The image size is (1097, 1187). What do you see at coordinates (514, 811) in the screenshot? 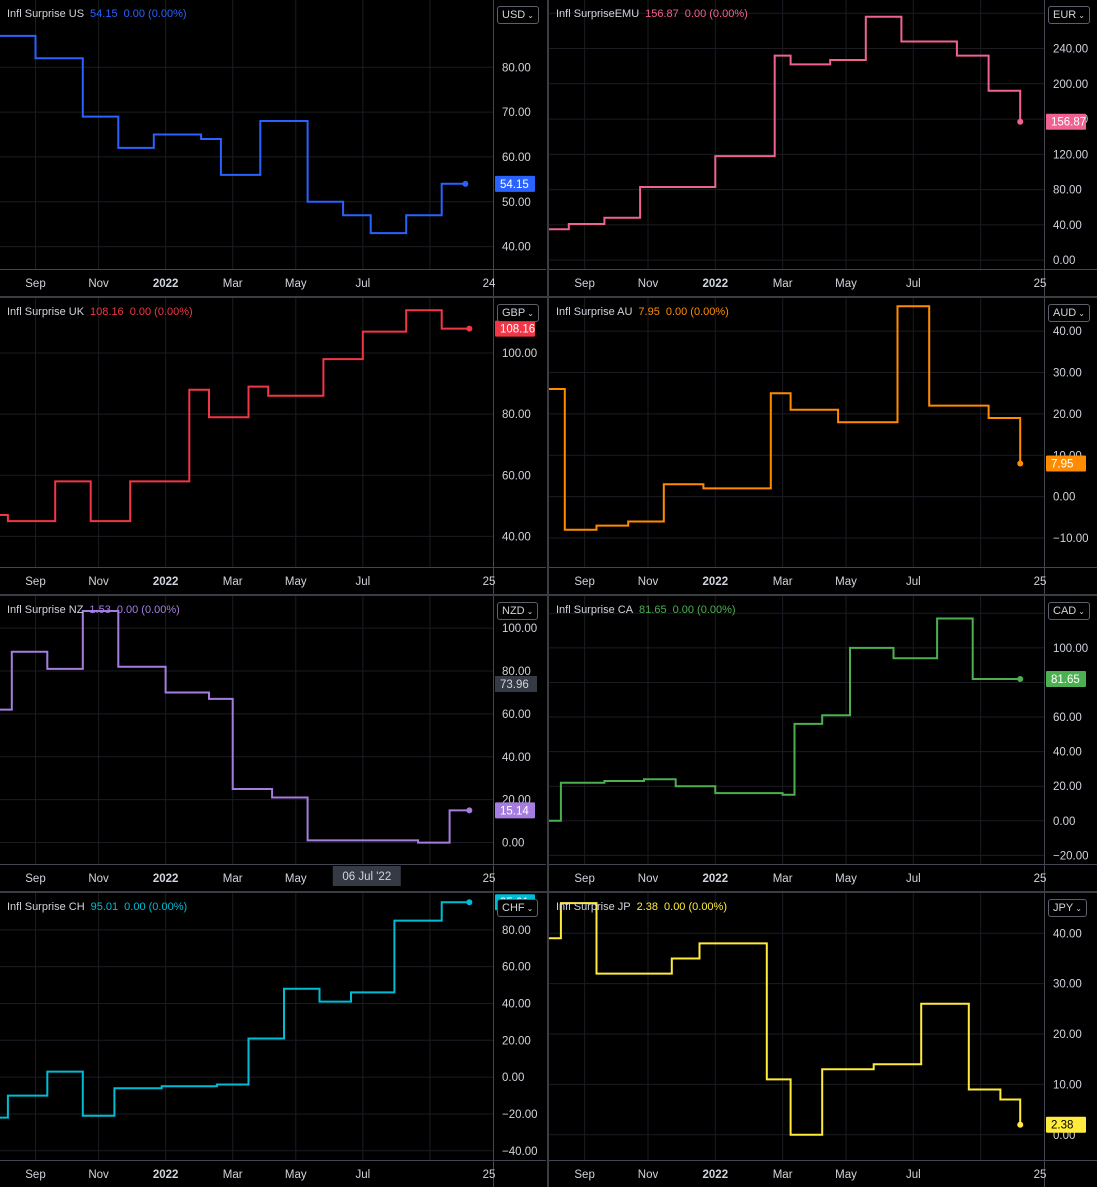
I see `last-value-label: 15.14` at bounding box center [514, 811].